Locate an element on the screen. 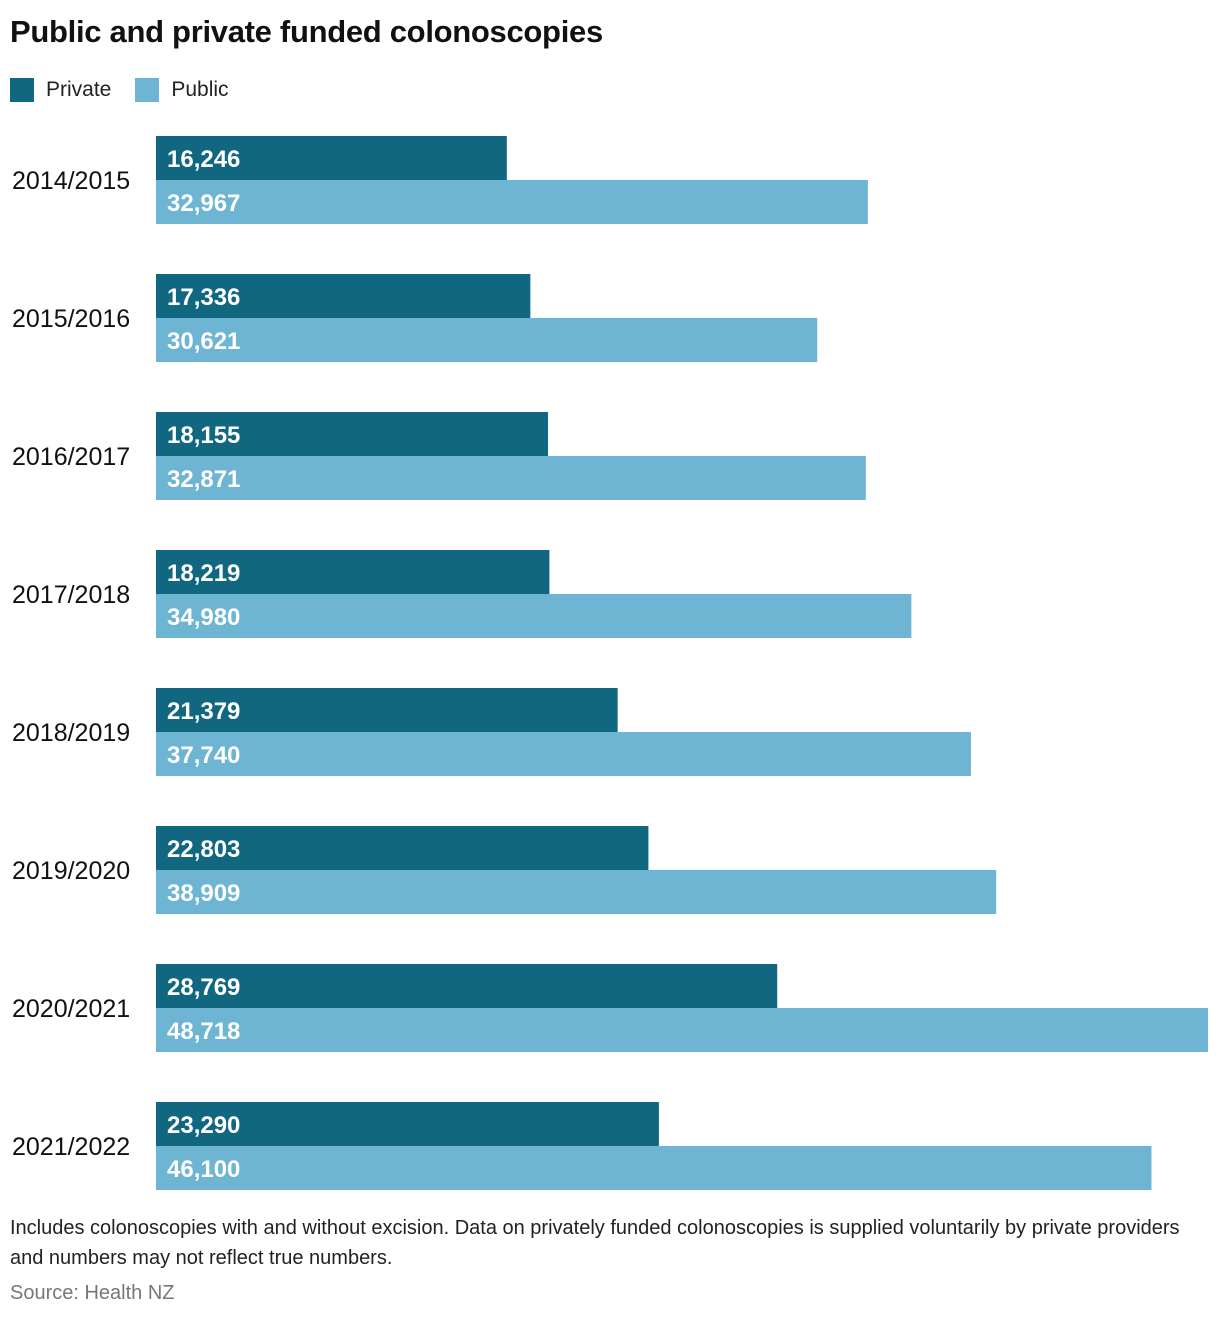 This screenshot has width=1220, height=1324. category-label: 2015/2016 is located at coordinates (71, 319).